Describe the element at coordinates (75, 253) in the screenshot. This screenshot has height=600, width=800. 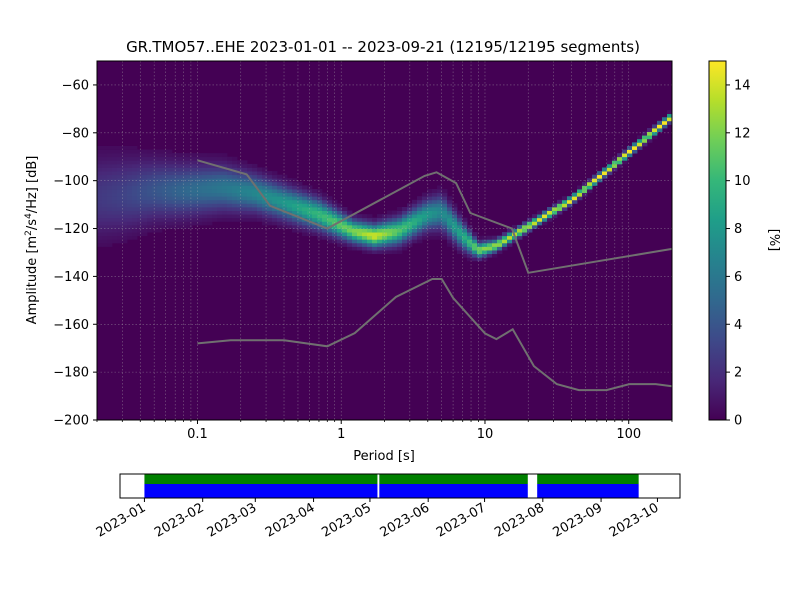
I see `y-axis-ticks: −60 −80 −100 −120 −140 −160 −180 −200` at that location.